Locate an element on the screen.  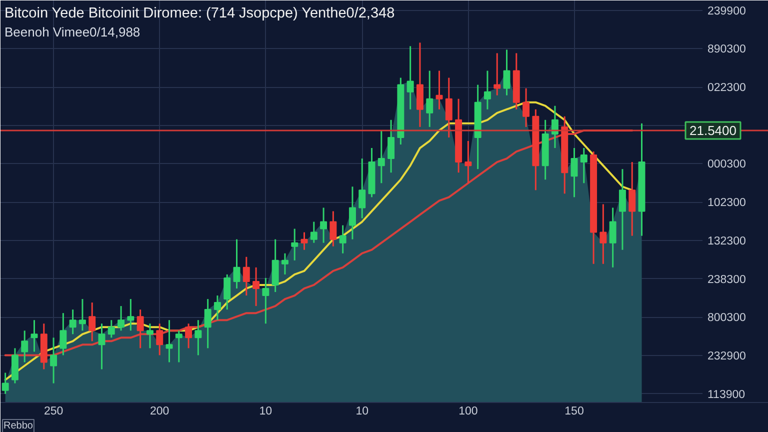
text: 800300 is located at coordinates (727, 318).